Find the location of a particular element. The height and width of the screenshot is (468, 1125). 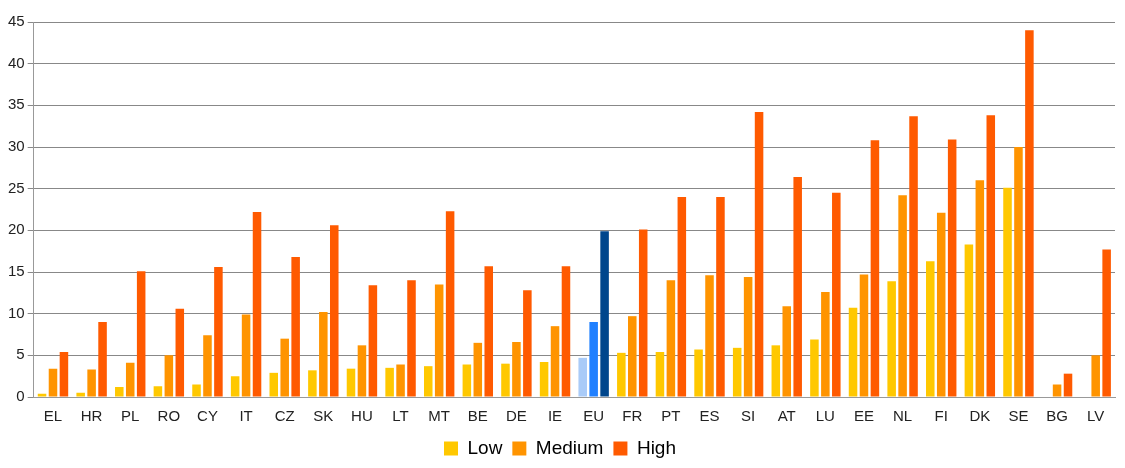

x-tick-label: SI is located at coordinates (748, 416).